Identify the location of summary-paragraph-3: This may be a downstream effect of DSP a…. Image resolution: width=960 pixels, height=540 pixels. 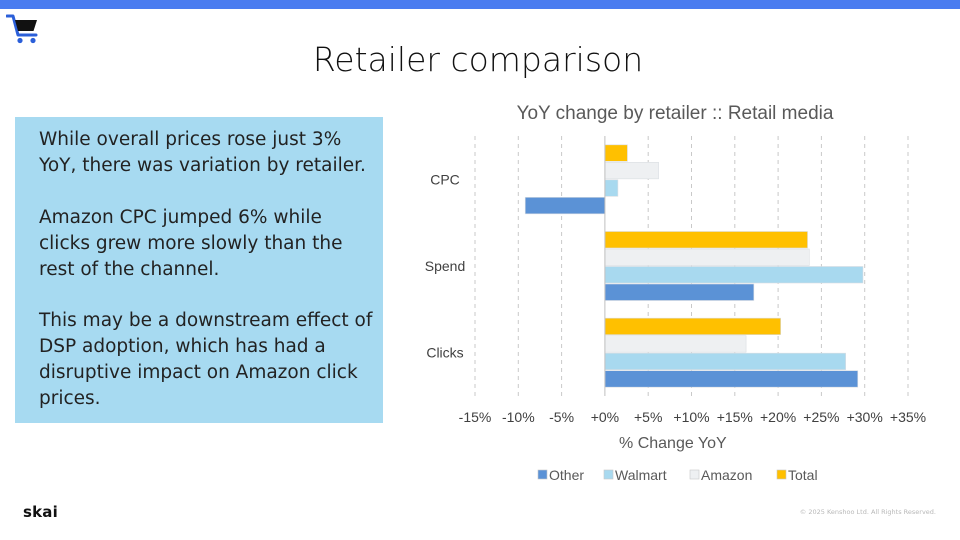
(206, 359).